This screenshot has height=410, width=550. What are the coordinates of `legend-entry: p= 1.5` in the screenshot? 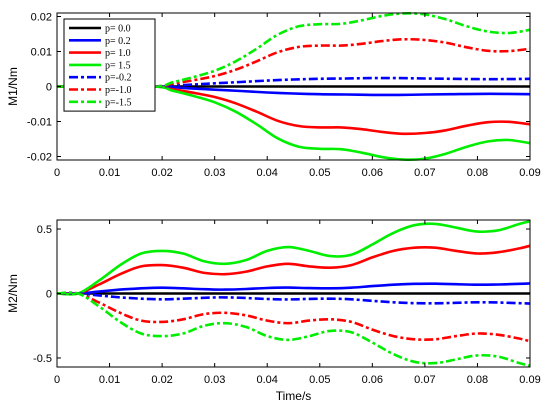 It's located at (118, 65).